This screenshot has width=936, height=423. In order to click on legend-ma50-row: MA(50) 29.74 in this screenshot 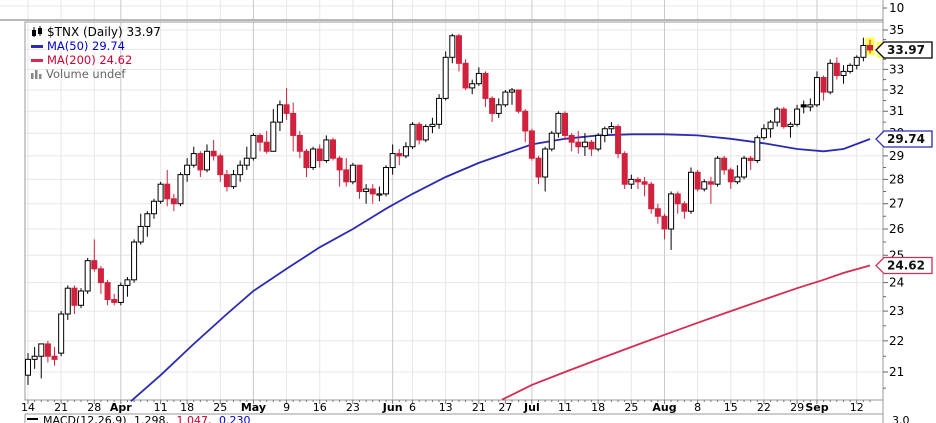, I will do `click(96, 46)`.